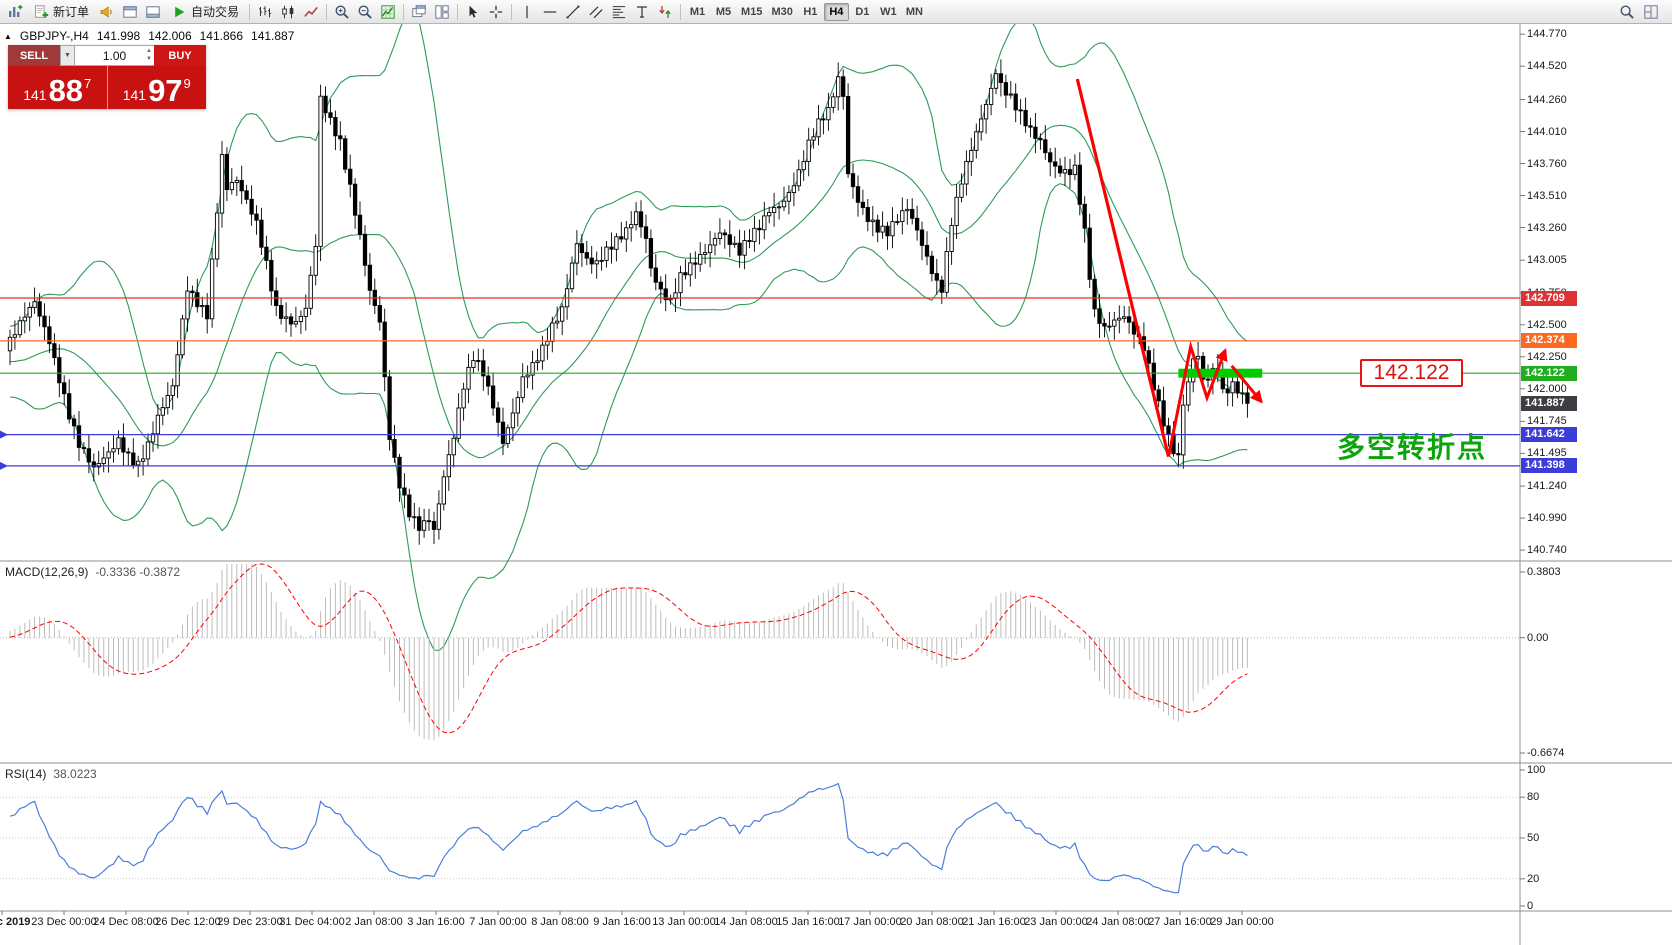 The width and height of the screenshot is (1672, 945). What do you see at coordinates (149, 59) in the screenshot?
I see `spinner-down-icon: ▼` at bounding box center [149, 59].